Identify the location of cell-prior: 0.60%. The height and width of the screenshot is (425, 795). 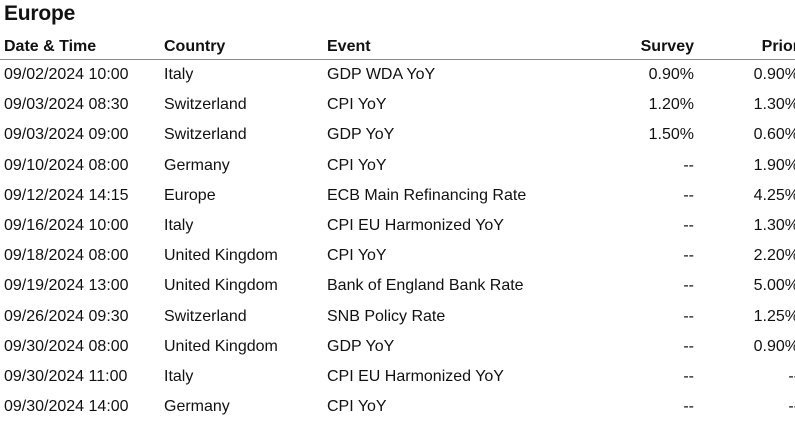
(774, 135).